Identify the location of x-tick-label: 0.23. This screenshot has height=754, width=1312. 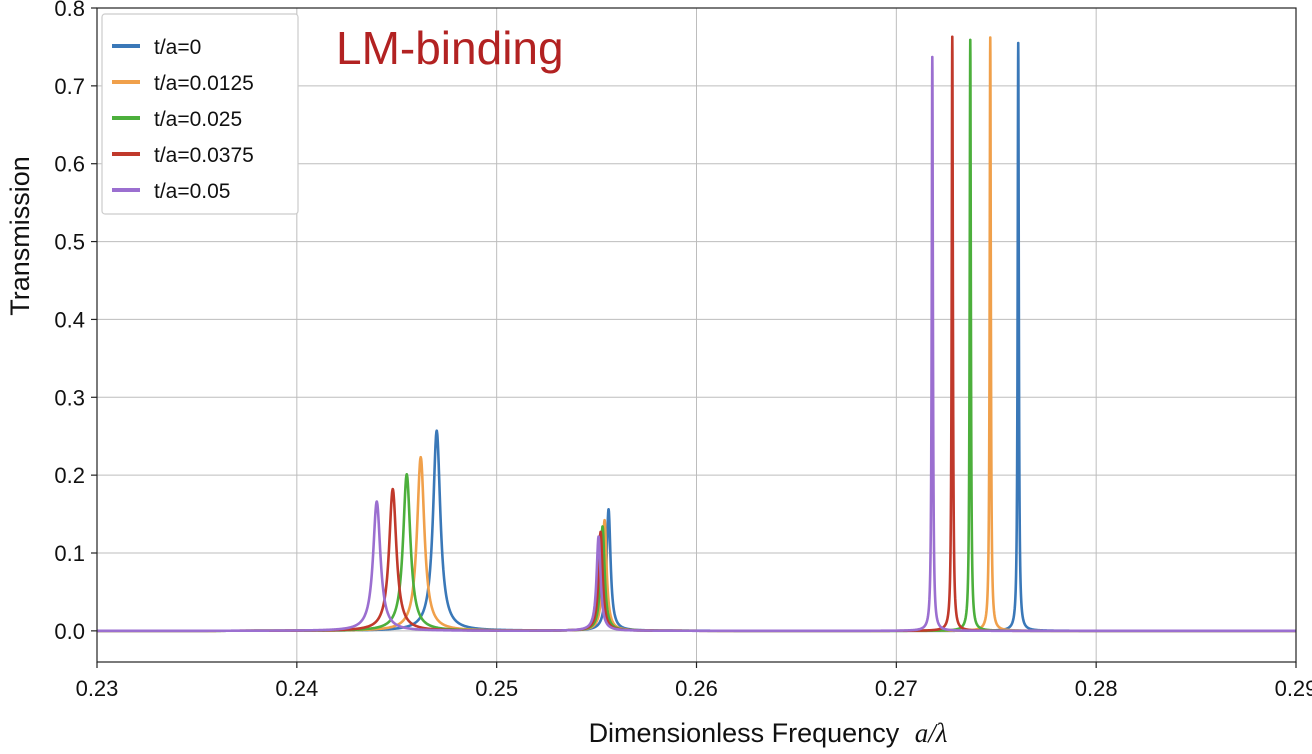
(97, 688).